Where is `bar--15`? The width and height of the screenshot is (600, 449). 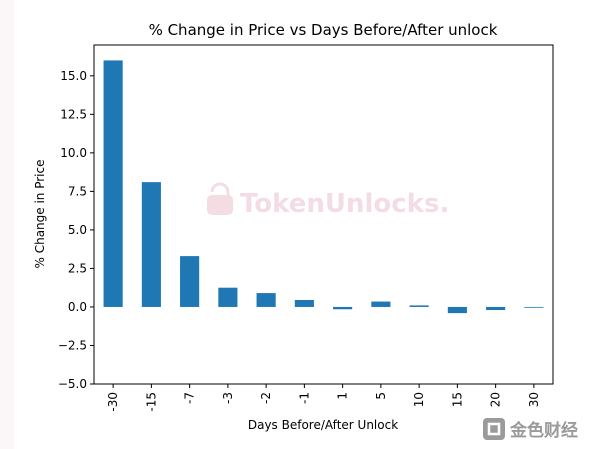
bar--15 is located at coordinates (151, 244).